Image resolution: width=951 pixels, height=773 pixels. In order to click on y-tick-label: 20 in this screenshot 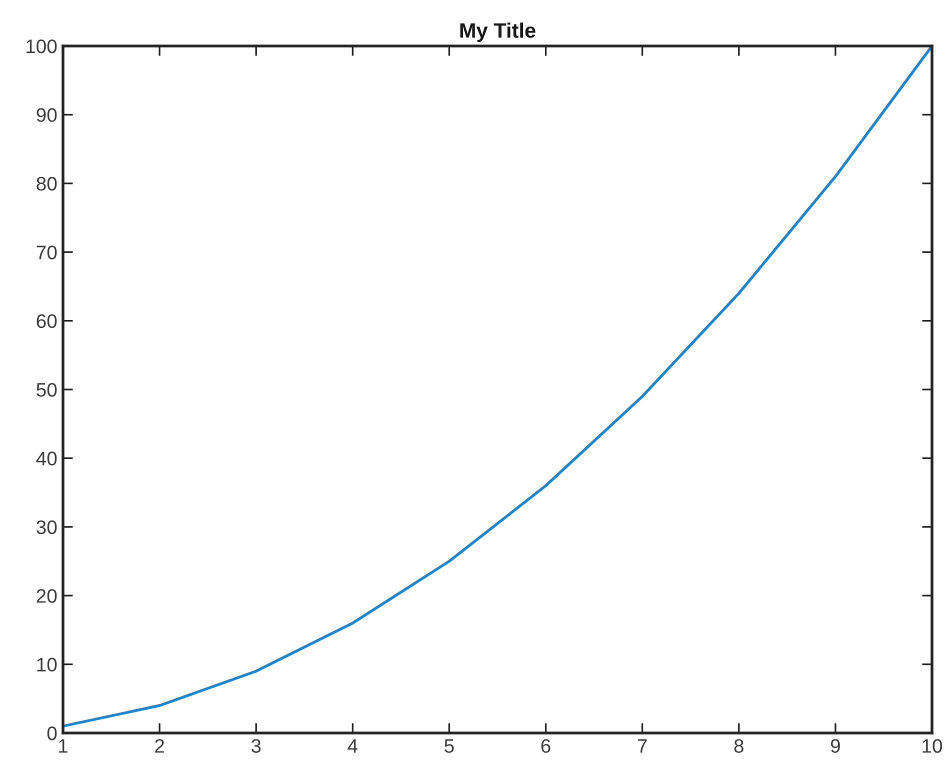, I will do `click(46, 596)`.